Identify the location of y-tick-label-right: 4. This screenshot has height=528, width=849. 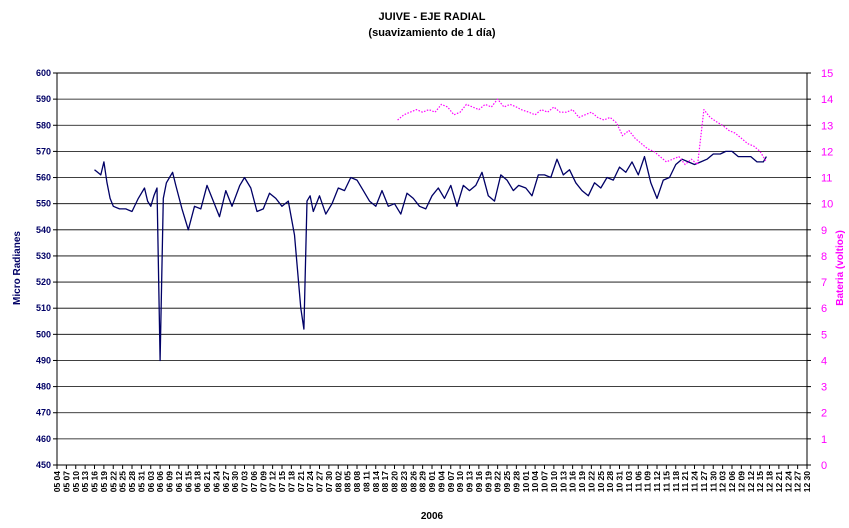
(824, 361).